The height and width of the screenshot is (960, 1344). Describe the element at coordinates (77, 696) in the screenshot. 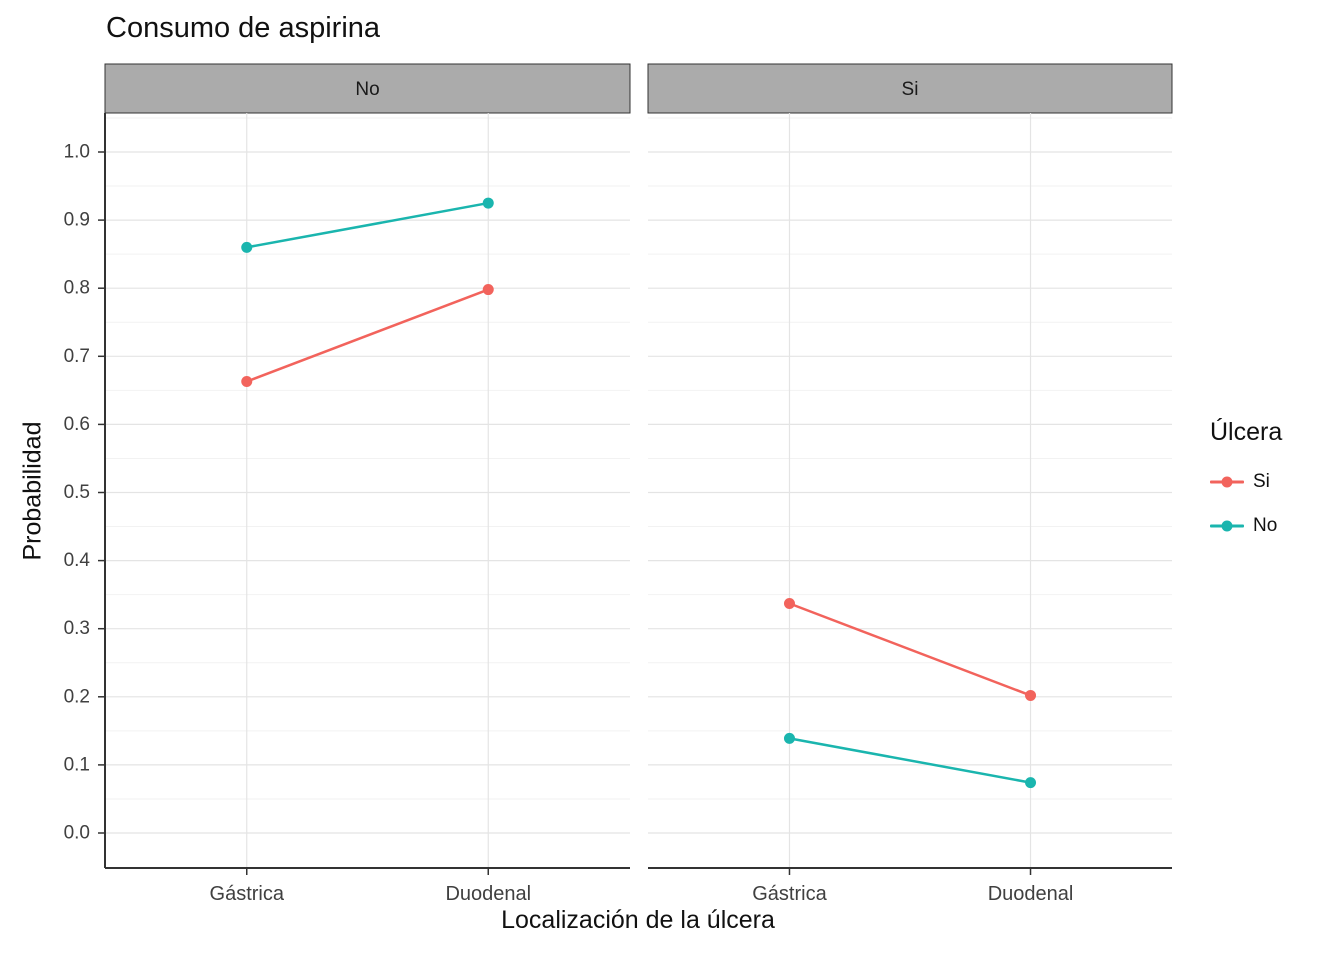

I see `y-tick-label: 0.2` at that location.